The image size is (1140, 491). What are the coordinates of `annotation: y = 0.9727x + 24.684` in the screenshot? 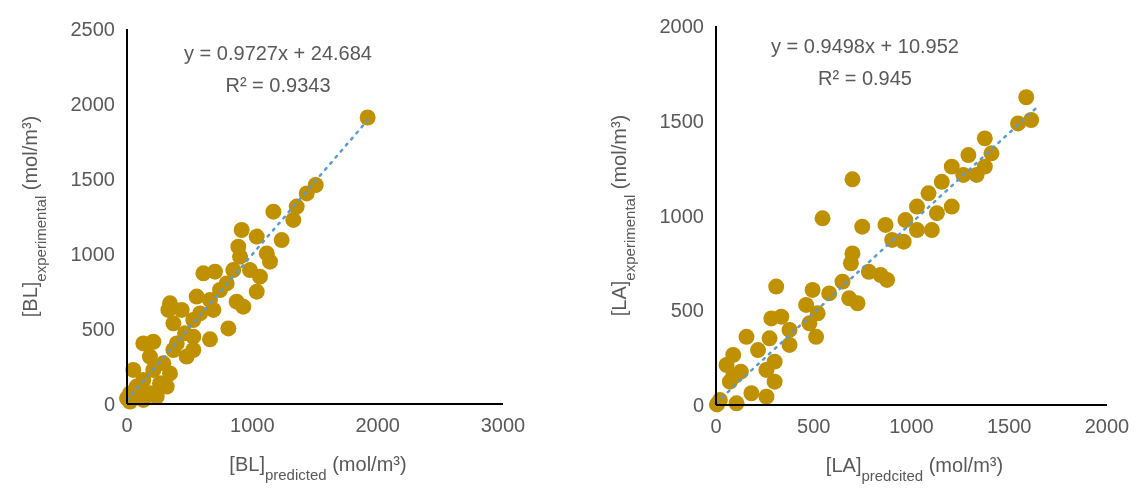 It's located at (278, 53).